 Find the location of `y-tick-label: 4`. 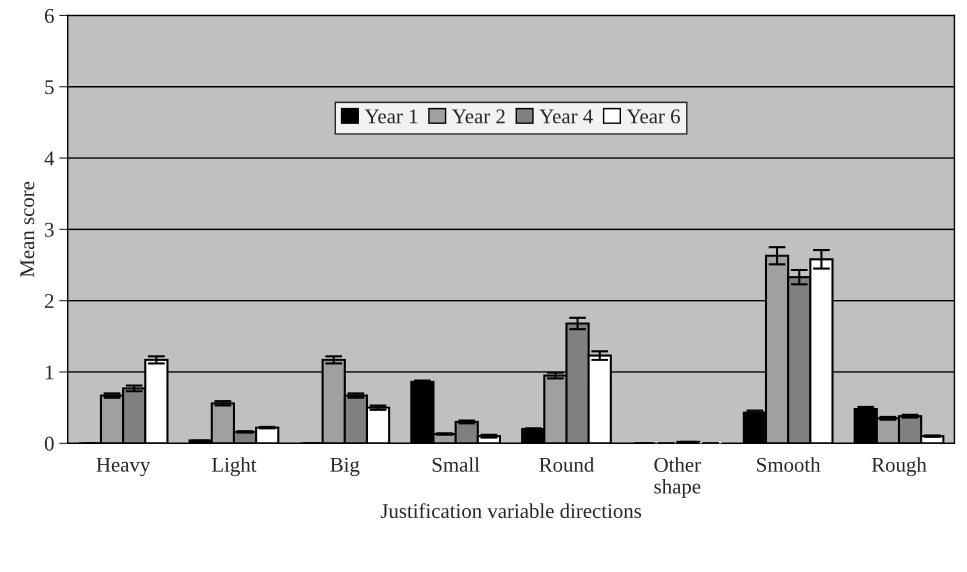

y-tick-label: 4 is located at coordinates (49, 159).